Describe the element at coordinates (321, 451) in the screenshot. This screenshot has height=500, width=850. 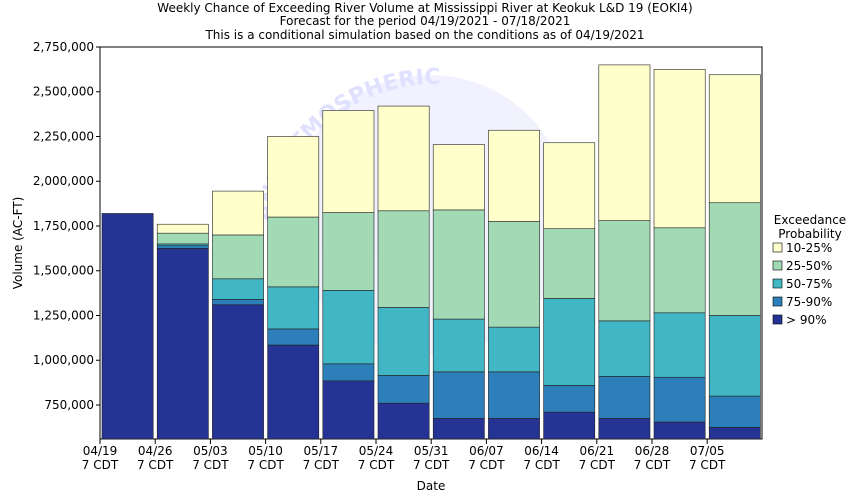
I see `x-tick-label-date: 05/17` at that location.